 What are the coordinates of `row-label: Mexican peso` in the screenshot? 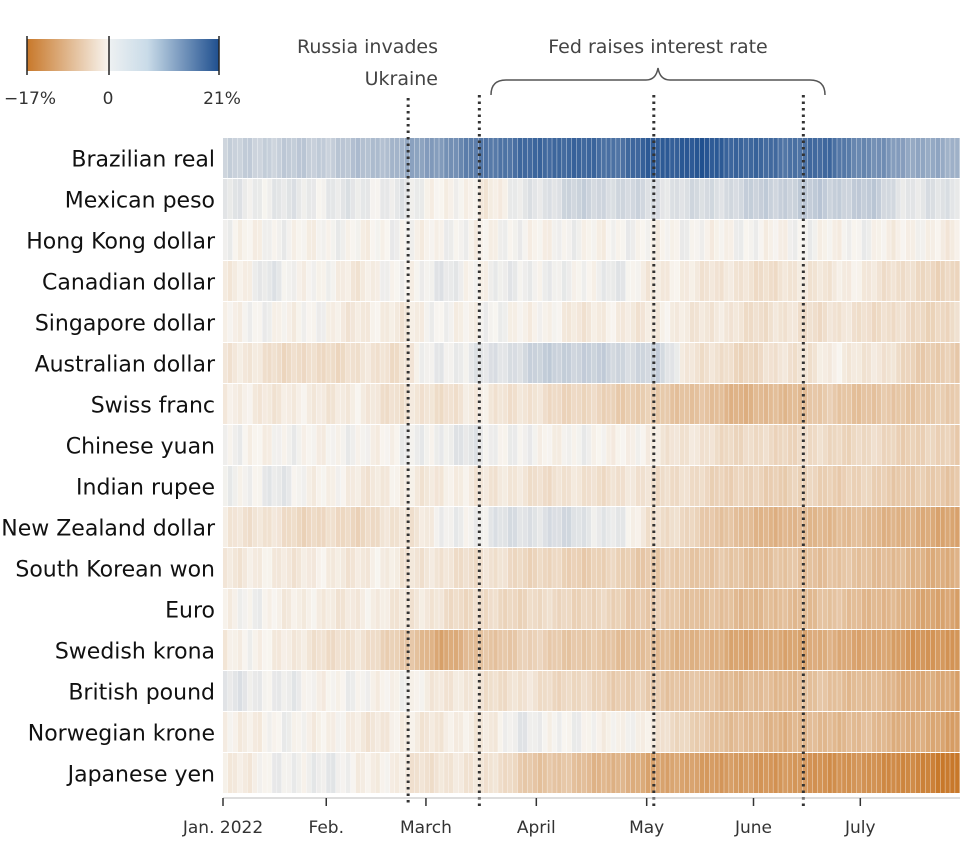 It's located at (140, 201).